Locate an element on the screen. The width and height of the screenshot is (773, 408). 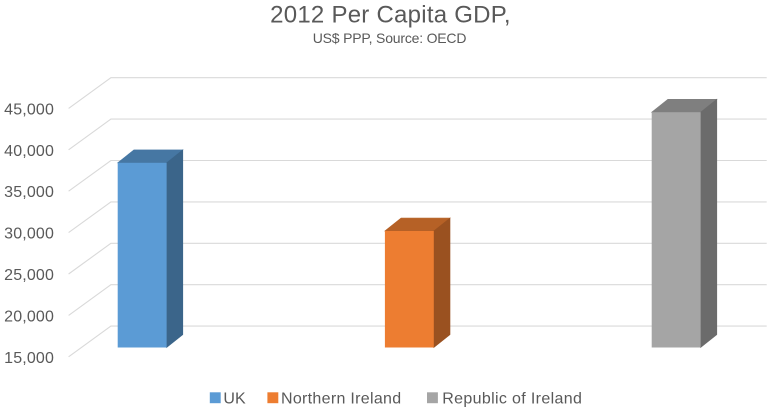
svg-text: 30,000 is located at coordinates (29, 234).